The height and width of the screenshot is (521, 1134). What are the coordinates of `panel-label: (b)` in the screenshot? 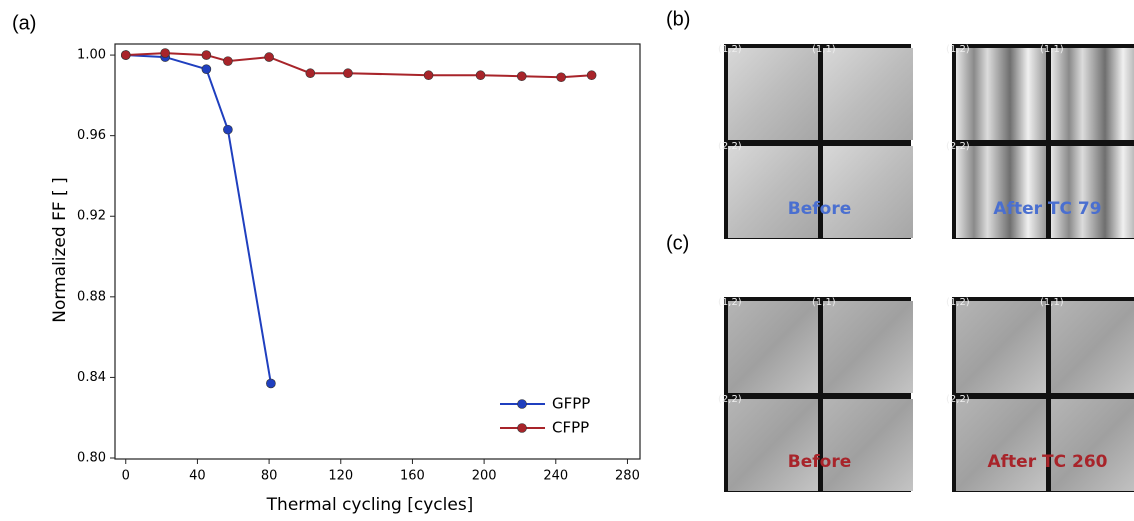 It's located at (678, 19).